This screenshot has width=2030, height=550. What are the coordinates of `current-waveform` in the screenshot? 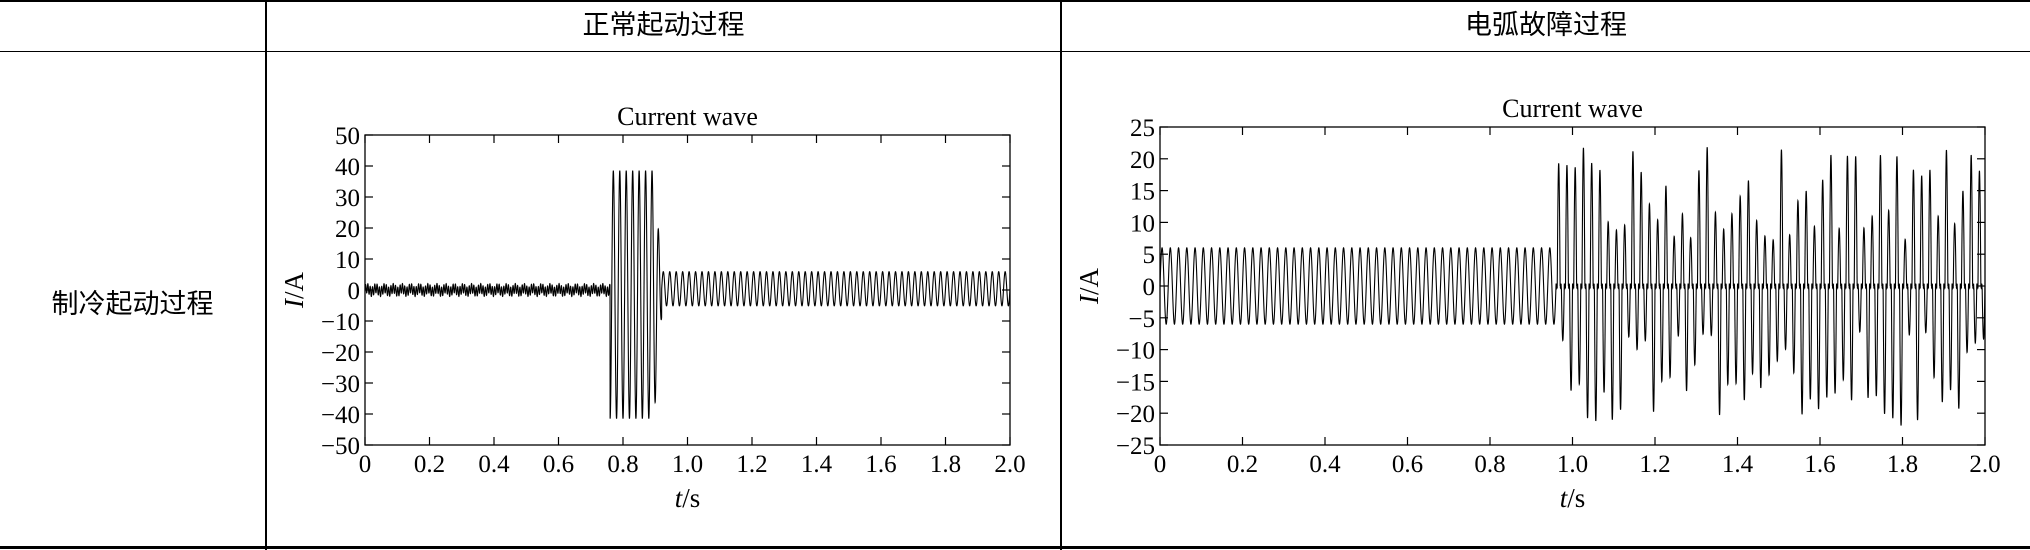 It's located at (687, 294).